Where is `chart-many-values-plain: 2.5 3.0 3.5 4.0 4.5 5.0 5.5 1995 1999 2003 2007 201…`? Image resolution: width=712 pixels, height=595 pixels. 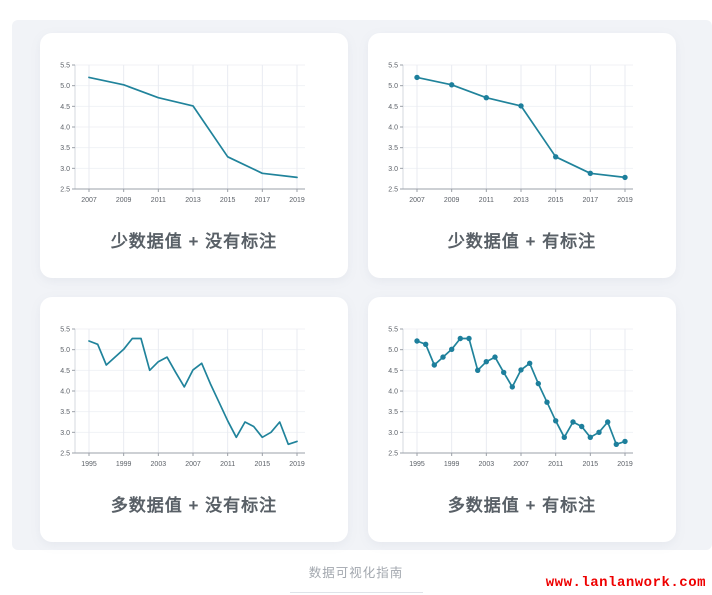
chart-many-values-plain: 2.5 3.0 3.5 4.0 4.5 5.0 5.5 1995 1999 2003 2007 201… is located at coordinates (194, 398).